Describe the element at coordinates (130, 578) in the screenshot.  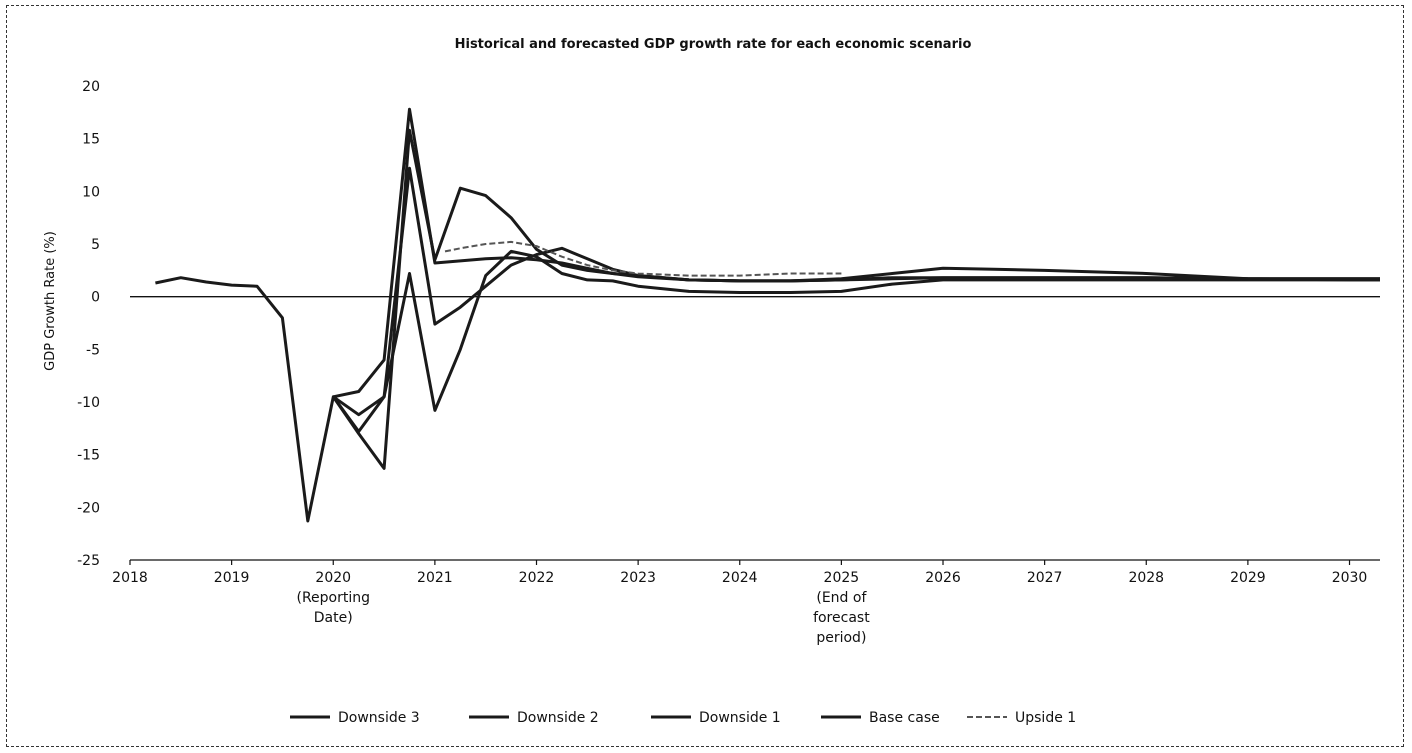
I see `x-tick-label: 2018` at that location.